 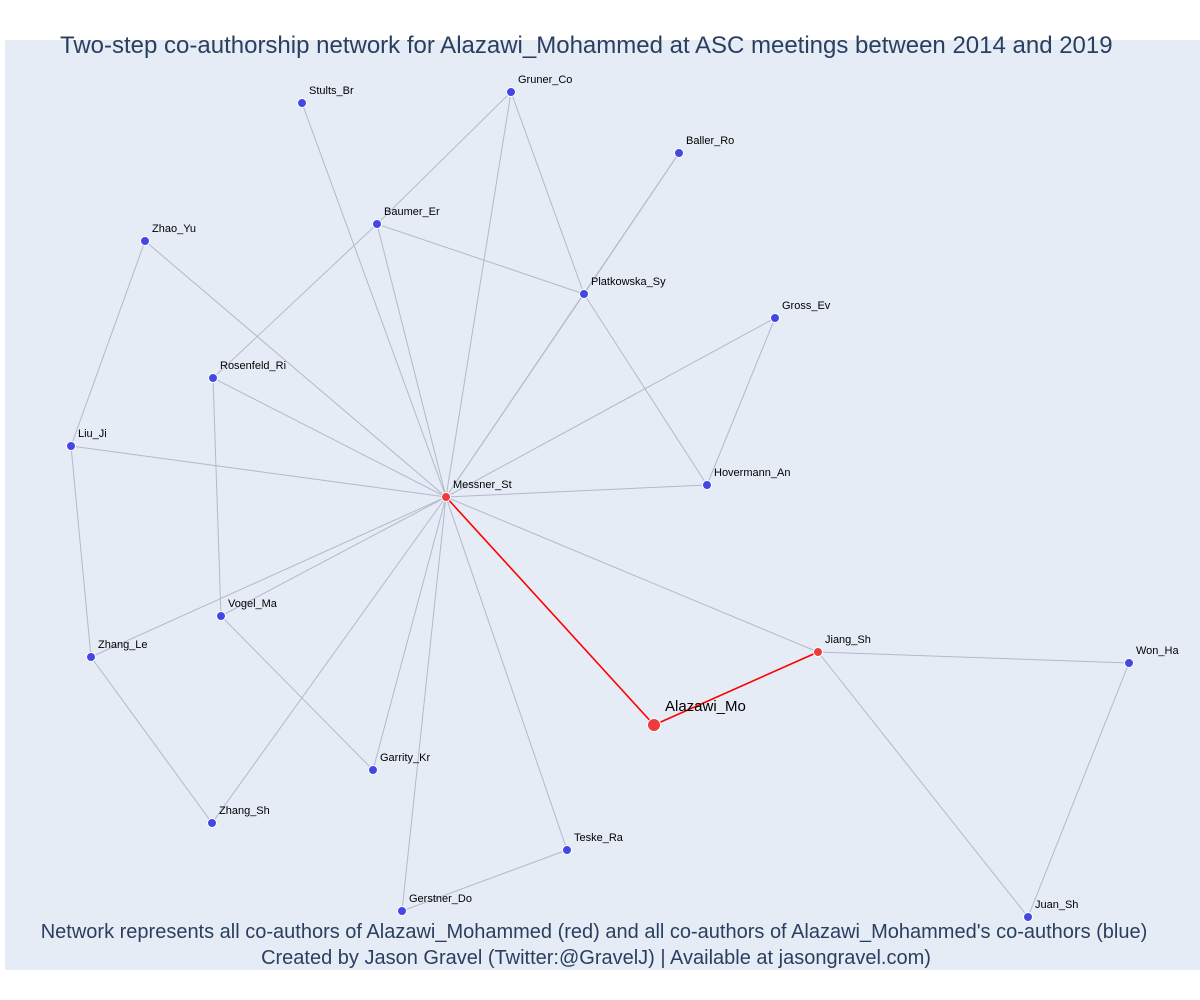 I want to click on edge-messner-st-gross-ev, so click(x=610, y=407).